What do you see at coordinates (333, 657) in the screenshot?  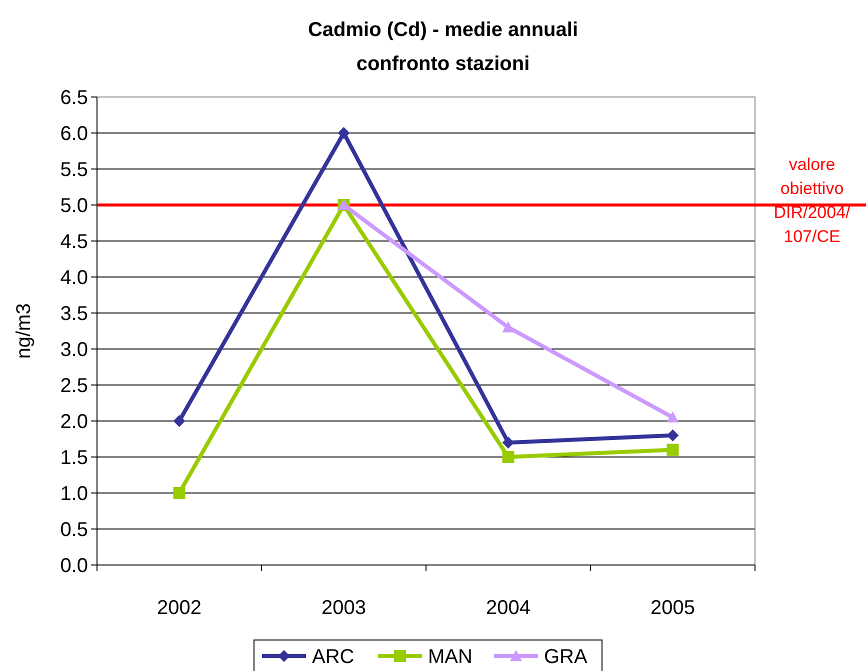 I see `legend-label: ARC` at bounding box center [333, 657].